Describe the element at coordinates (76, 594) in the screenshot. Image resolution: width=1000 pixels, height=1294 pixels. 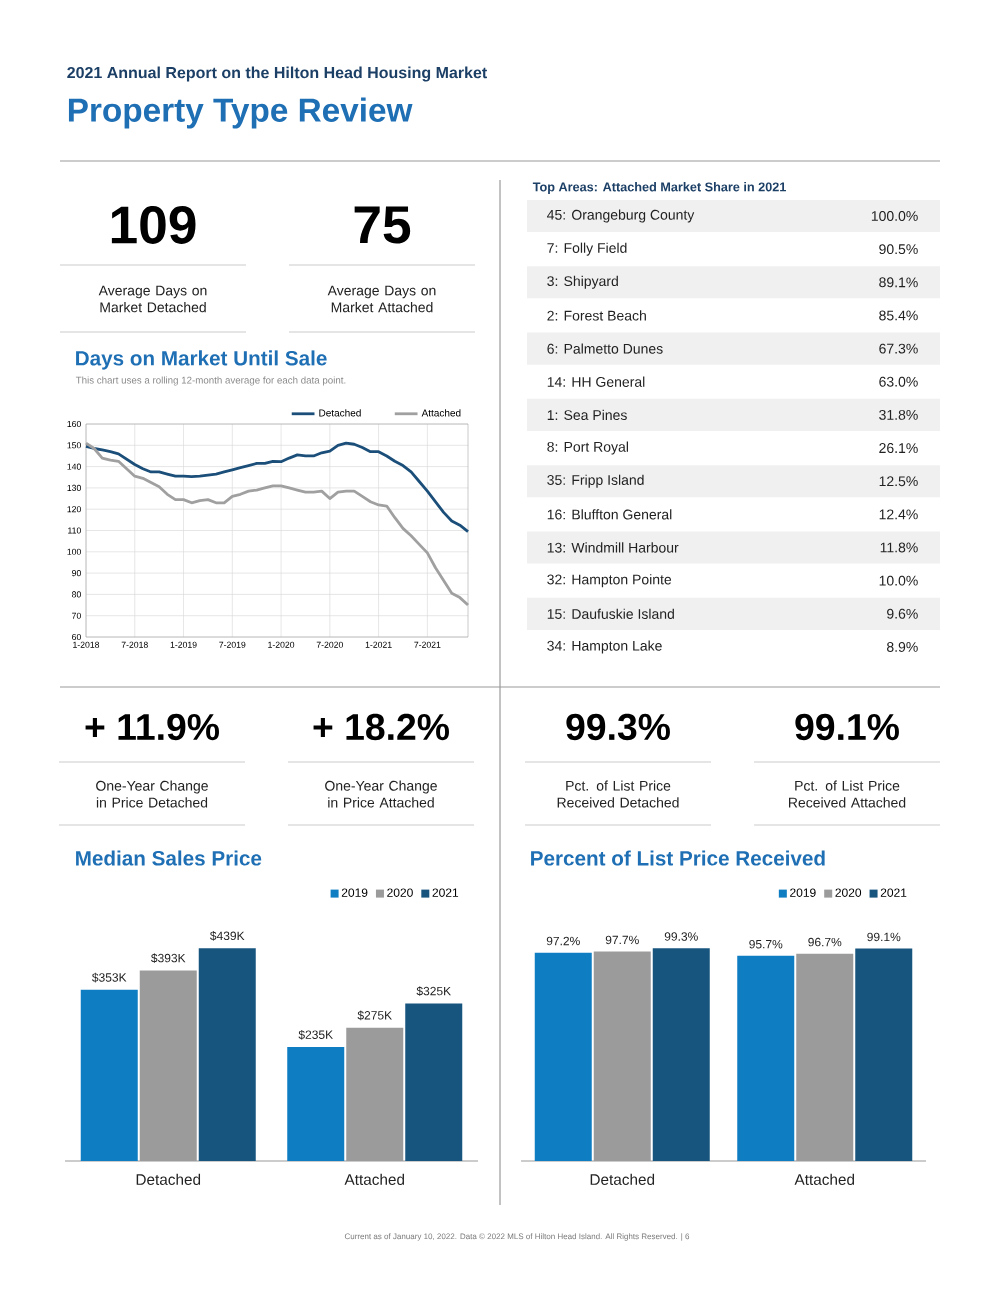
I see `y-tick-label: 80` at that location.